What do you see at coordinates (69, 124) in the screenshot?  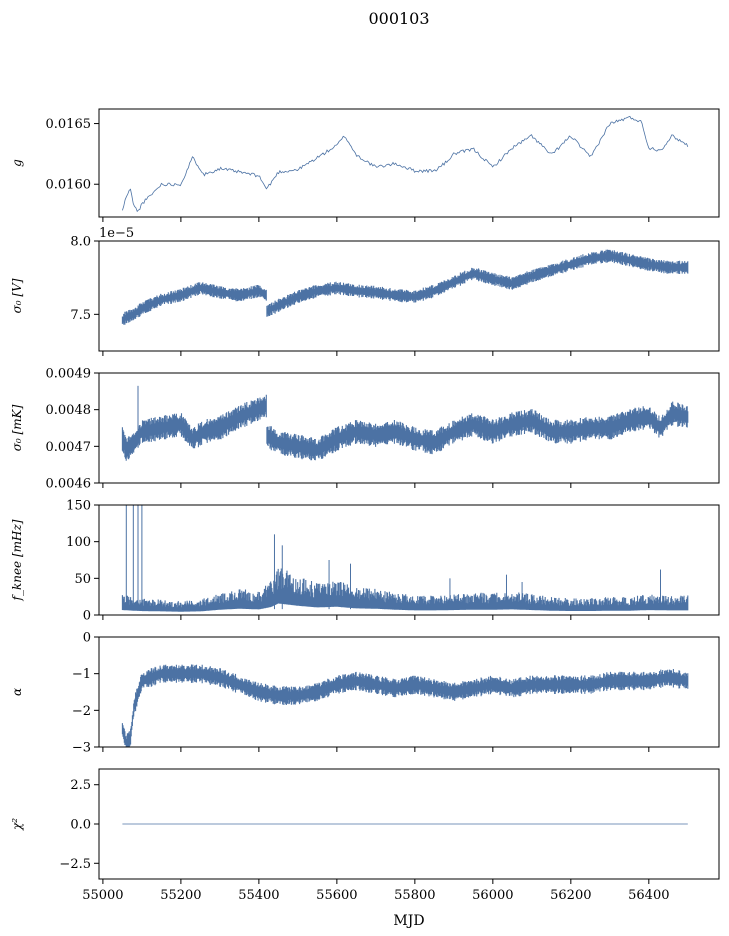 I see `y-tick-label: 0.0165` at bounding box center [69, 124].